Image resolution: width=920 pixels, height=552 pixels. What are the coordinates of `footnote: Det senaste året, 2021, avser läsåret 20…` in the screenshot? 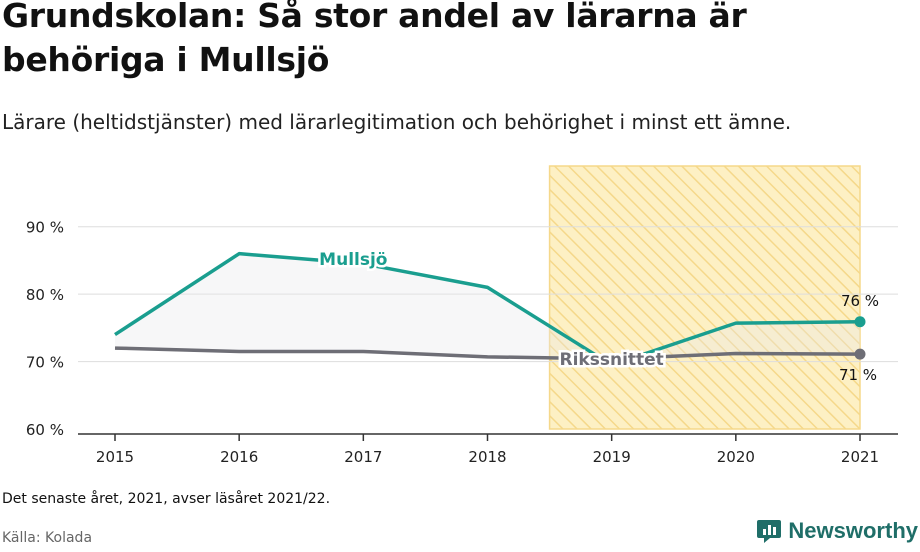 It's located at (166, 499).